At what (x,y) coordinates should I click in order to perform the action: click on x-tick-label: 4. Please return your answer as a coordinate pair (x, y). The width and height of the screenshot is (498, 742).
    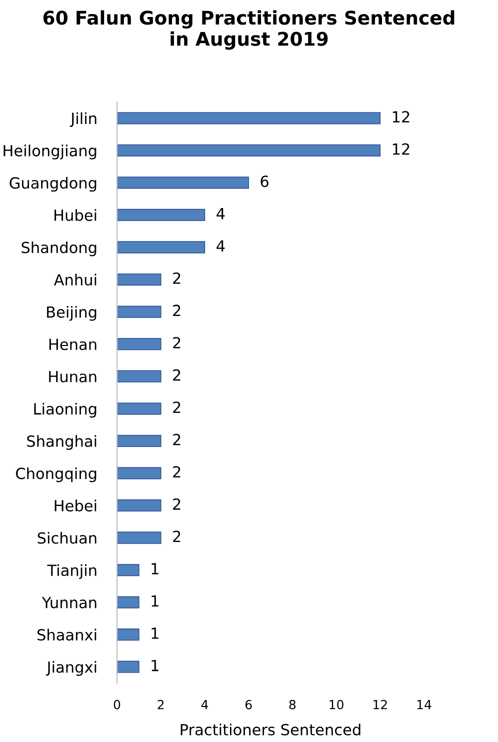
    Looking at the image, I should click on (204, 705).